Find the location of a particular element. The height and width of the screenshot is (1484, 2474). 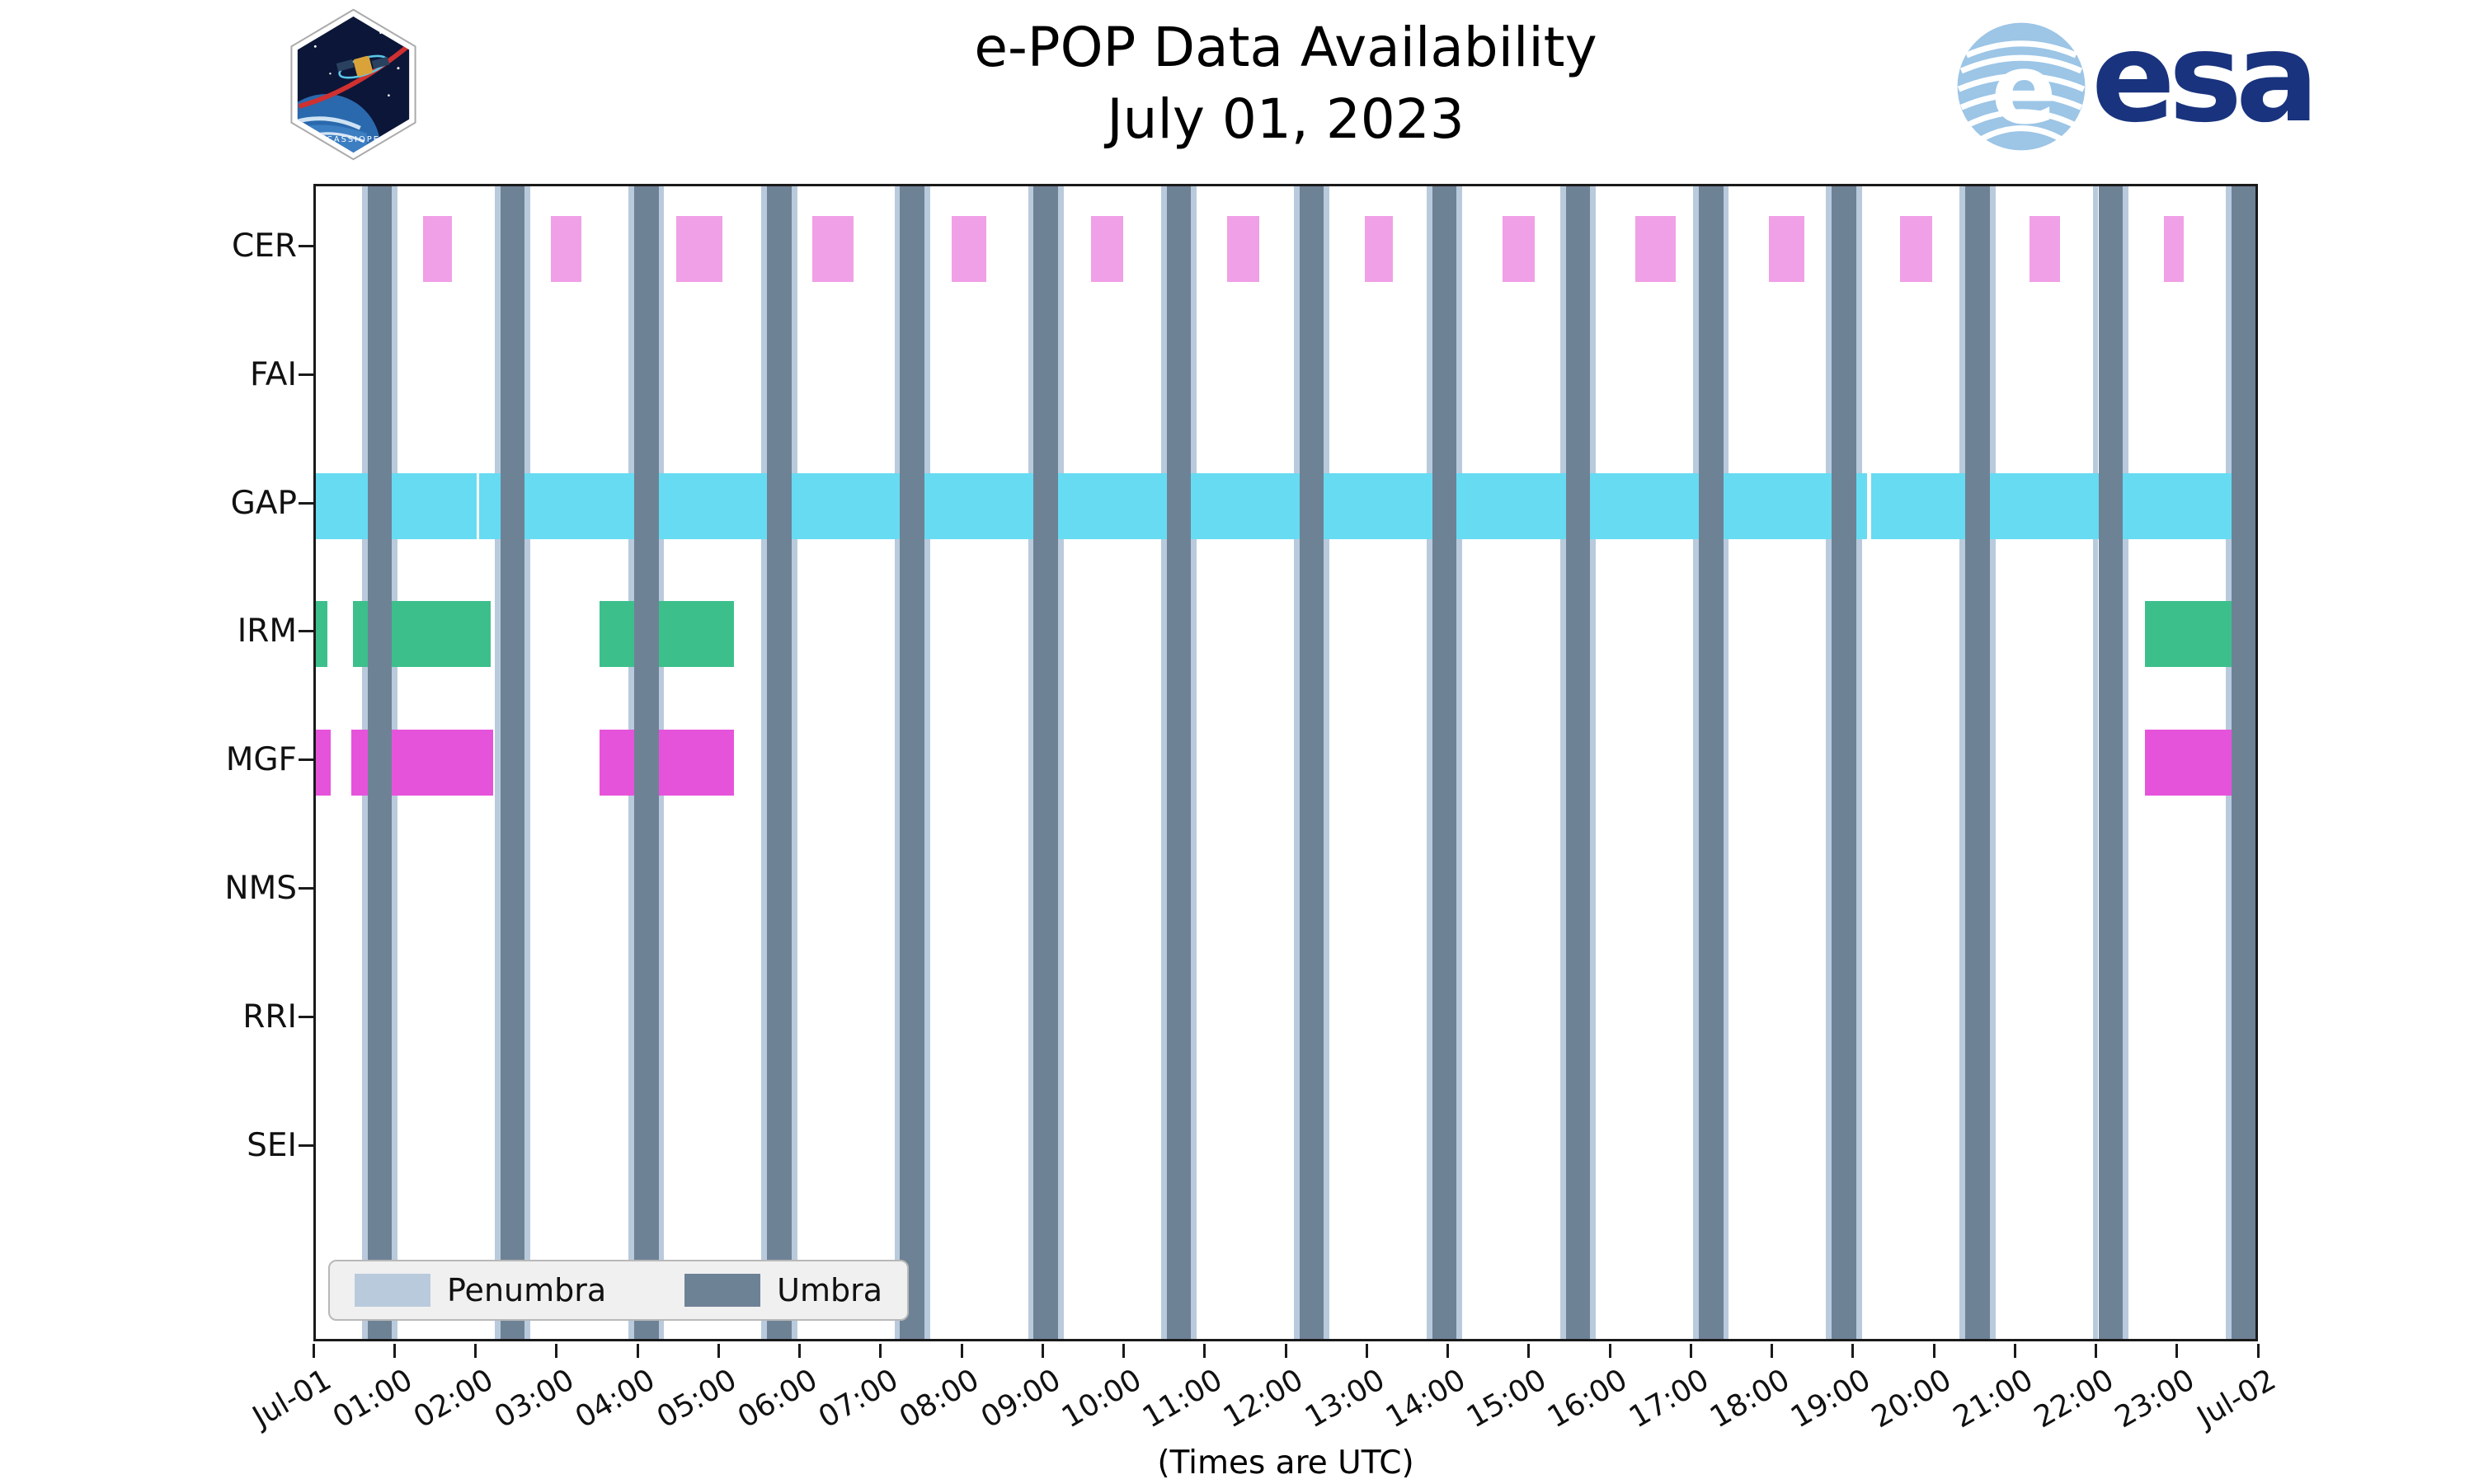

x-axis-tick-label-text: 16:00 is located at coordinates (1588, 1399).